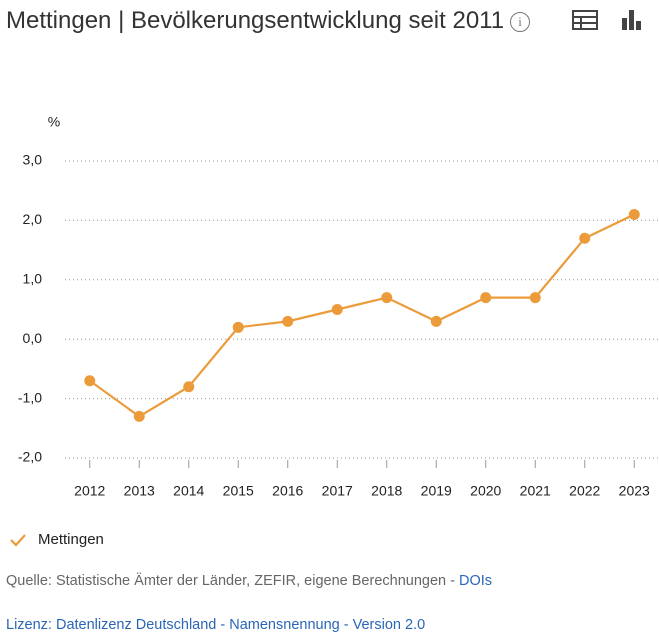 This screenshot has width=659, height=641. What do you see at coordinates (30, 457) in the screenshot?
I see `y-tick-label: -2,0` at bounding box center [30, 457].